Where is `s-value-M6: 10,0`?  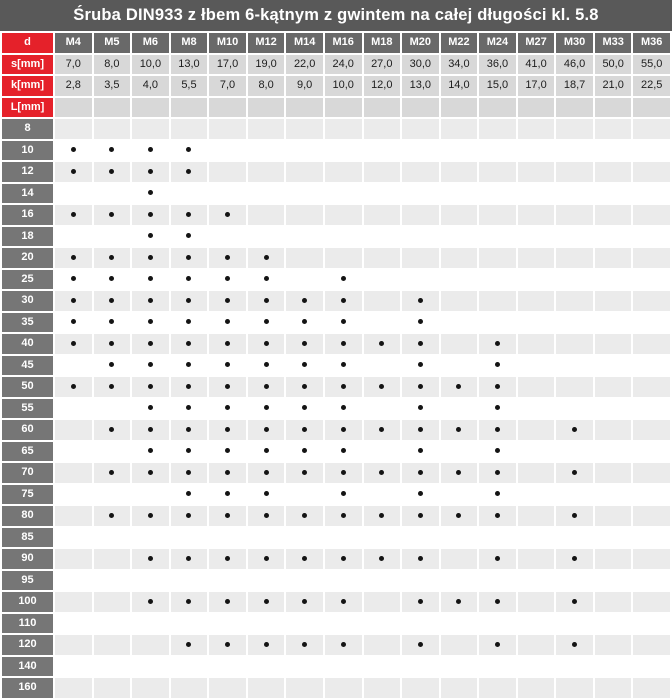
s-value-M6: 10,0 is located at coordinates (150, 64).